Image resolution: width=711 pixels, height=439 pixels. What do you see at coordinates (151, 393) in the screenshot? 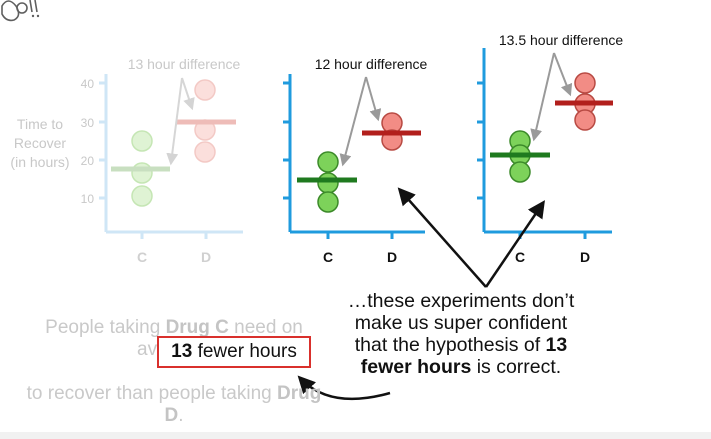
I see `left-text-part-3: to recover than people taking` at bounding box center [151, 393].